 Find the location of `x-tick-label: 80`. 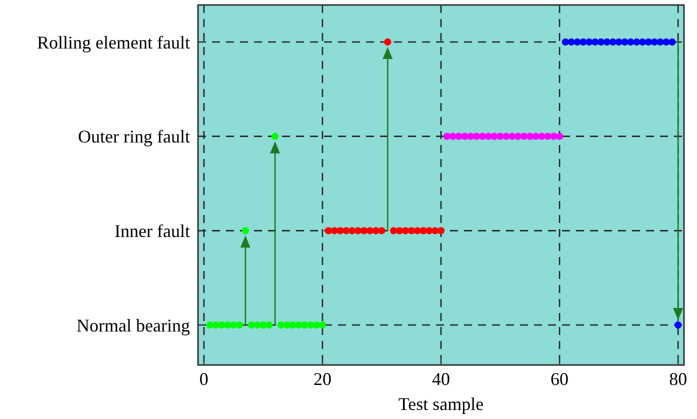

x-tick-label: 80 is located at coordinates (678, 379).